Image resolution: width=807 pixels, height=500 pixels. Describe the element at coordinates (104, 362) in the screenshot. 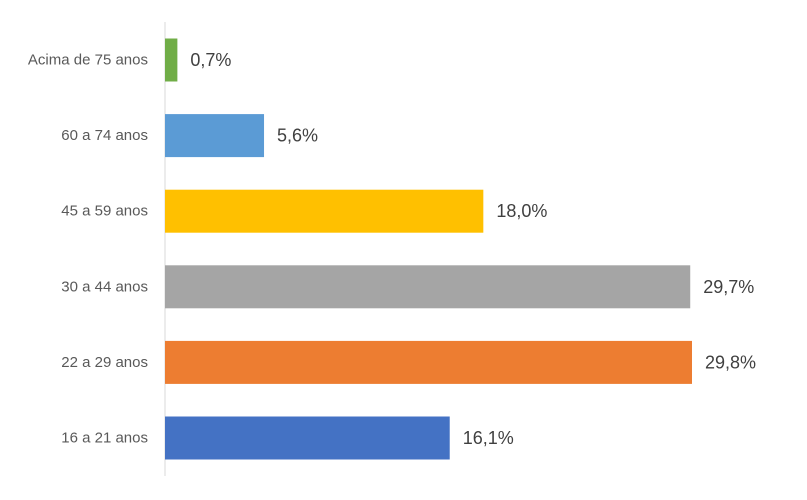

I see `category-tick-label: 22 a 29 anos` at that location.